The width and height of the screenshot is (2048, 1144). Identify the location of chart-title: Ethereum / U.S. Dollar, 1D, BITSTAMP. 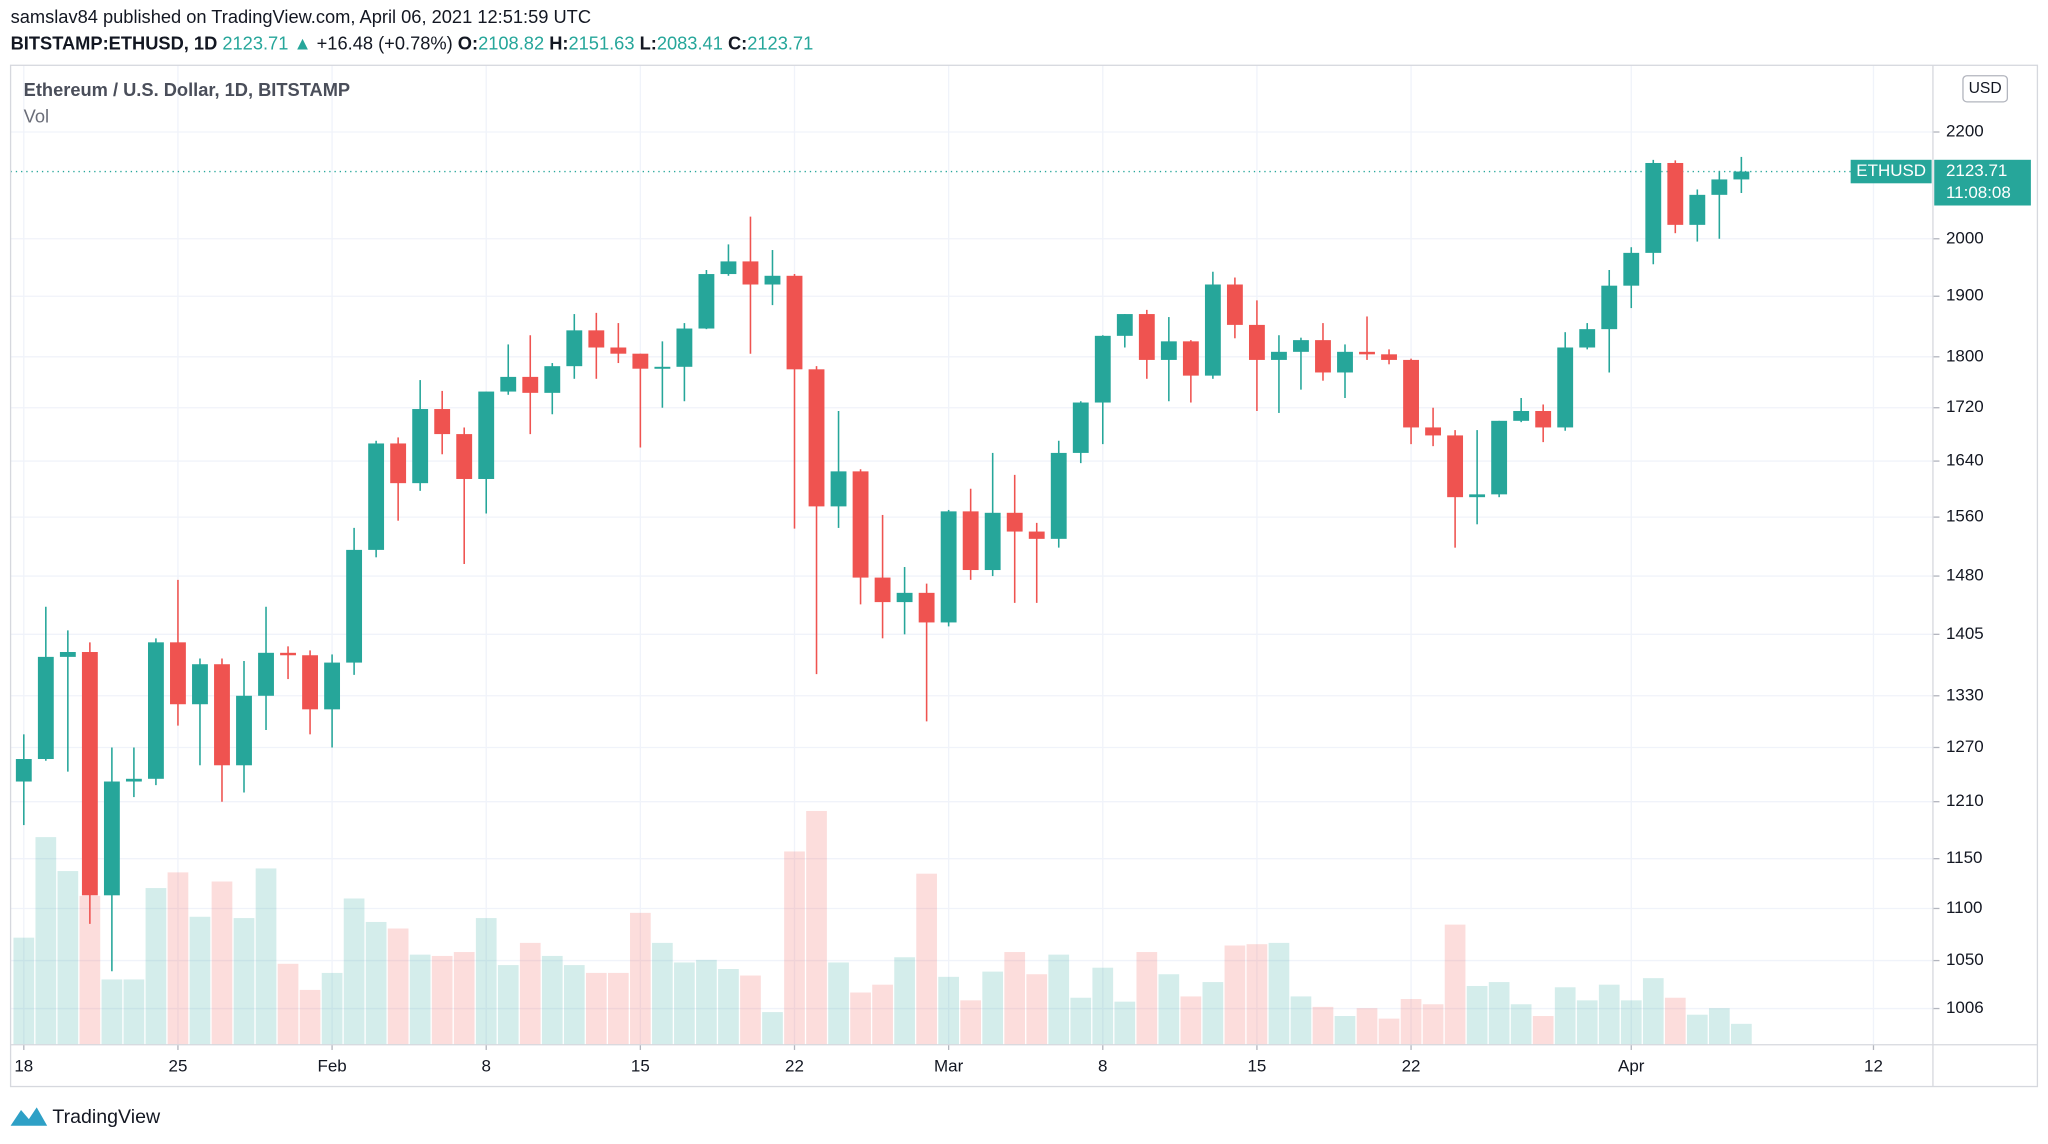
(187, 89).